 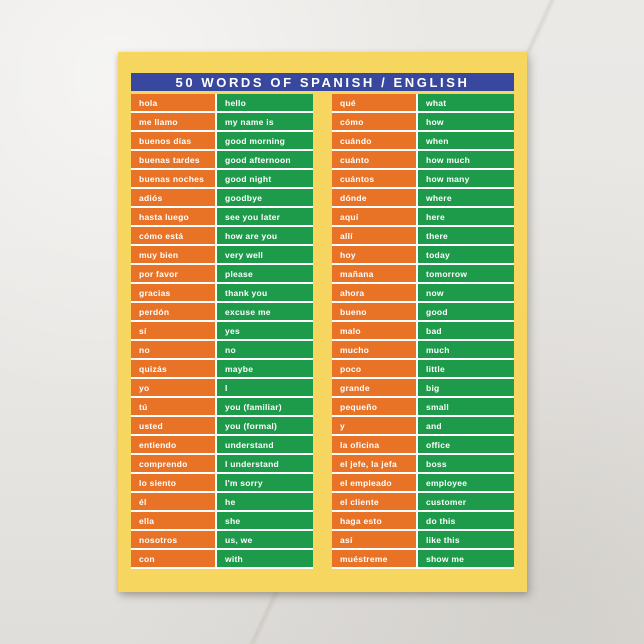 I want to click on english-word: what, so click(x=436, y=102).